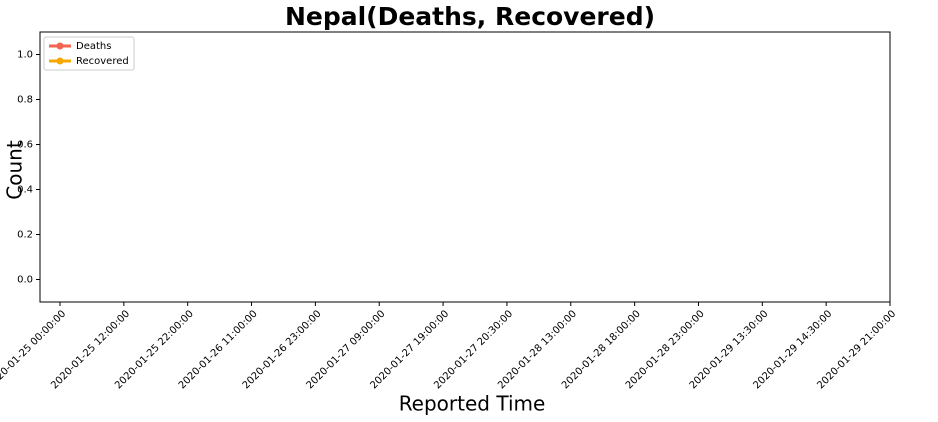 This screenshot has height=422, width=938. Describe the element at coordinates (25, 55) in the screenshot. I see `y-tick-label: 1.0` at that location.